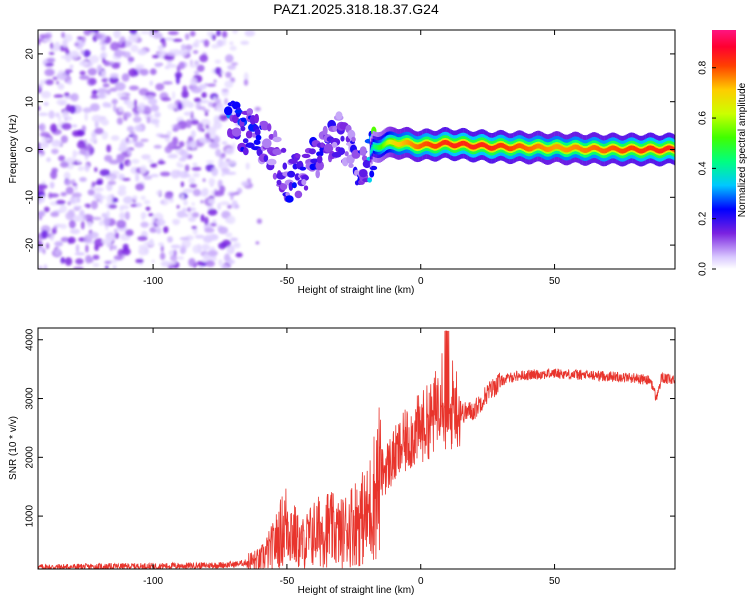 The height and width of the screenshot is (600, 750). Describe the element at coordinates (287, 581) in the screenshot. I see `snr-x-tick-label: -50` at that location.